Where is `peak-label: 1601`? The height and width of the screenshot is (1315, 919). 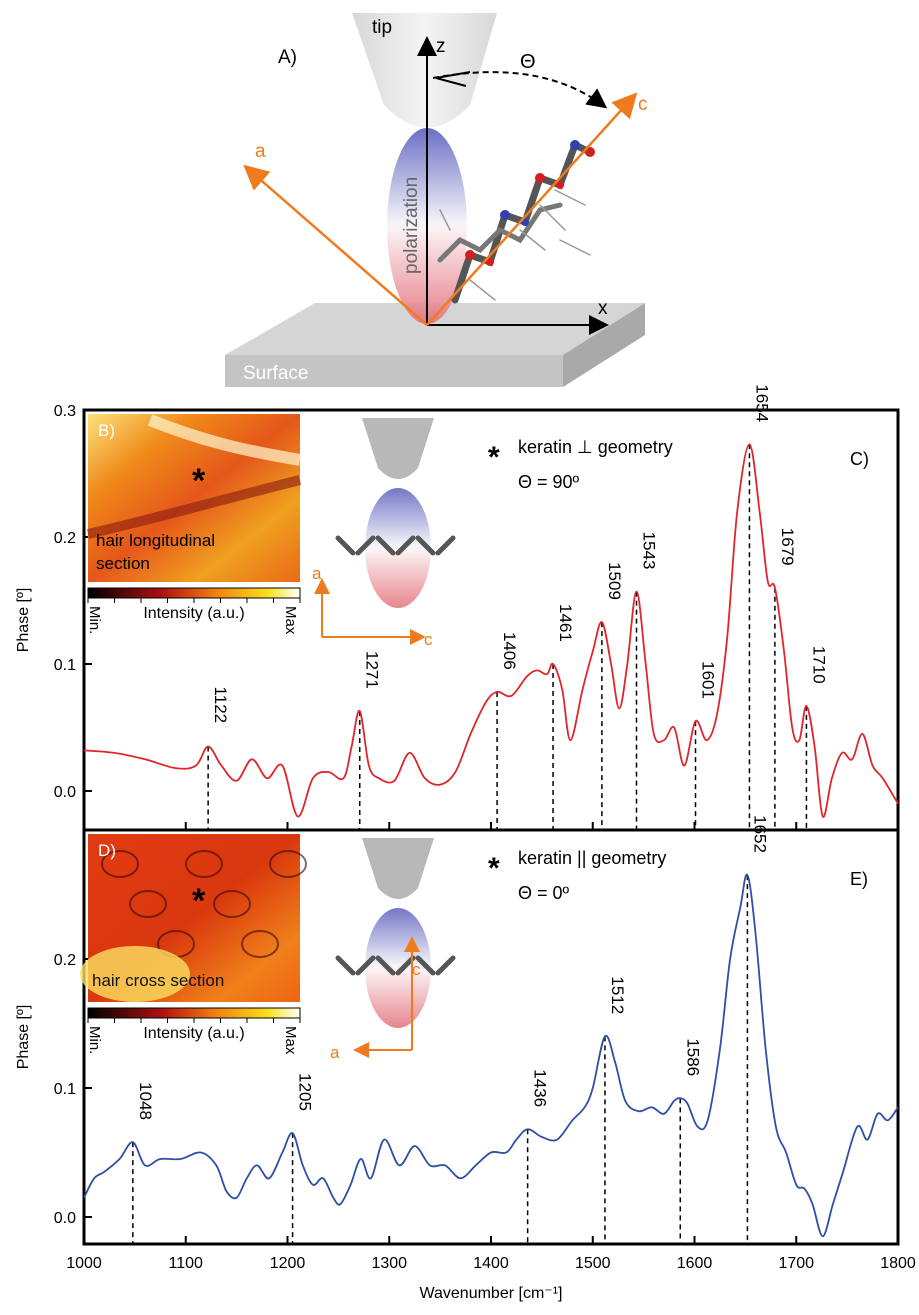 peak-label: 1601 is located at coordinates (708, 680).